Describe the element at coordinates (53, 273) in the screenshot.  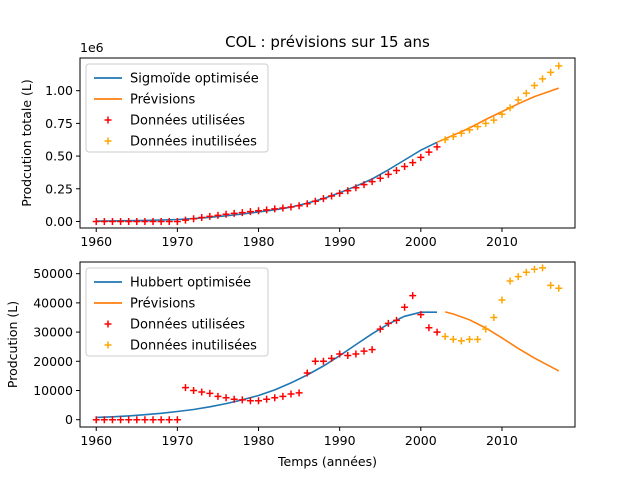
I see `y-tick-label: 50000` at that location.